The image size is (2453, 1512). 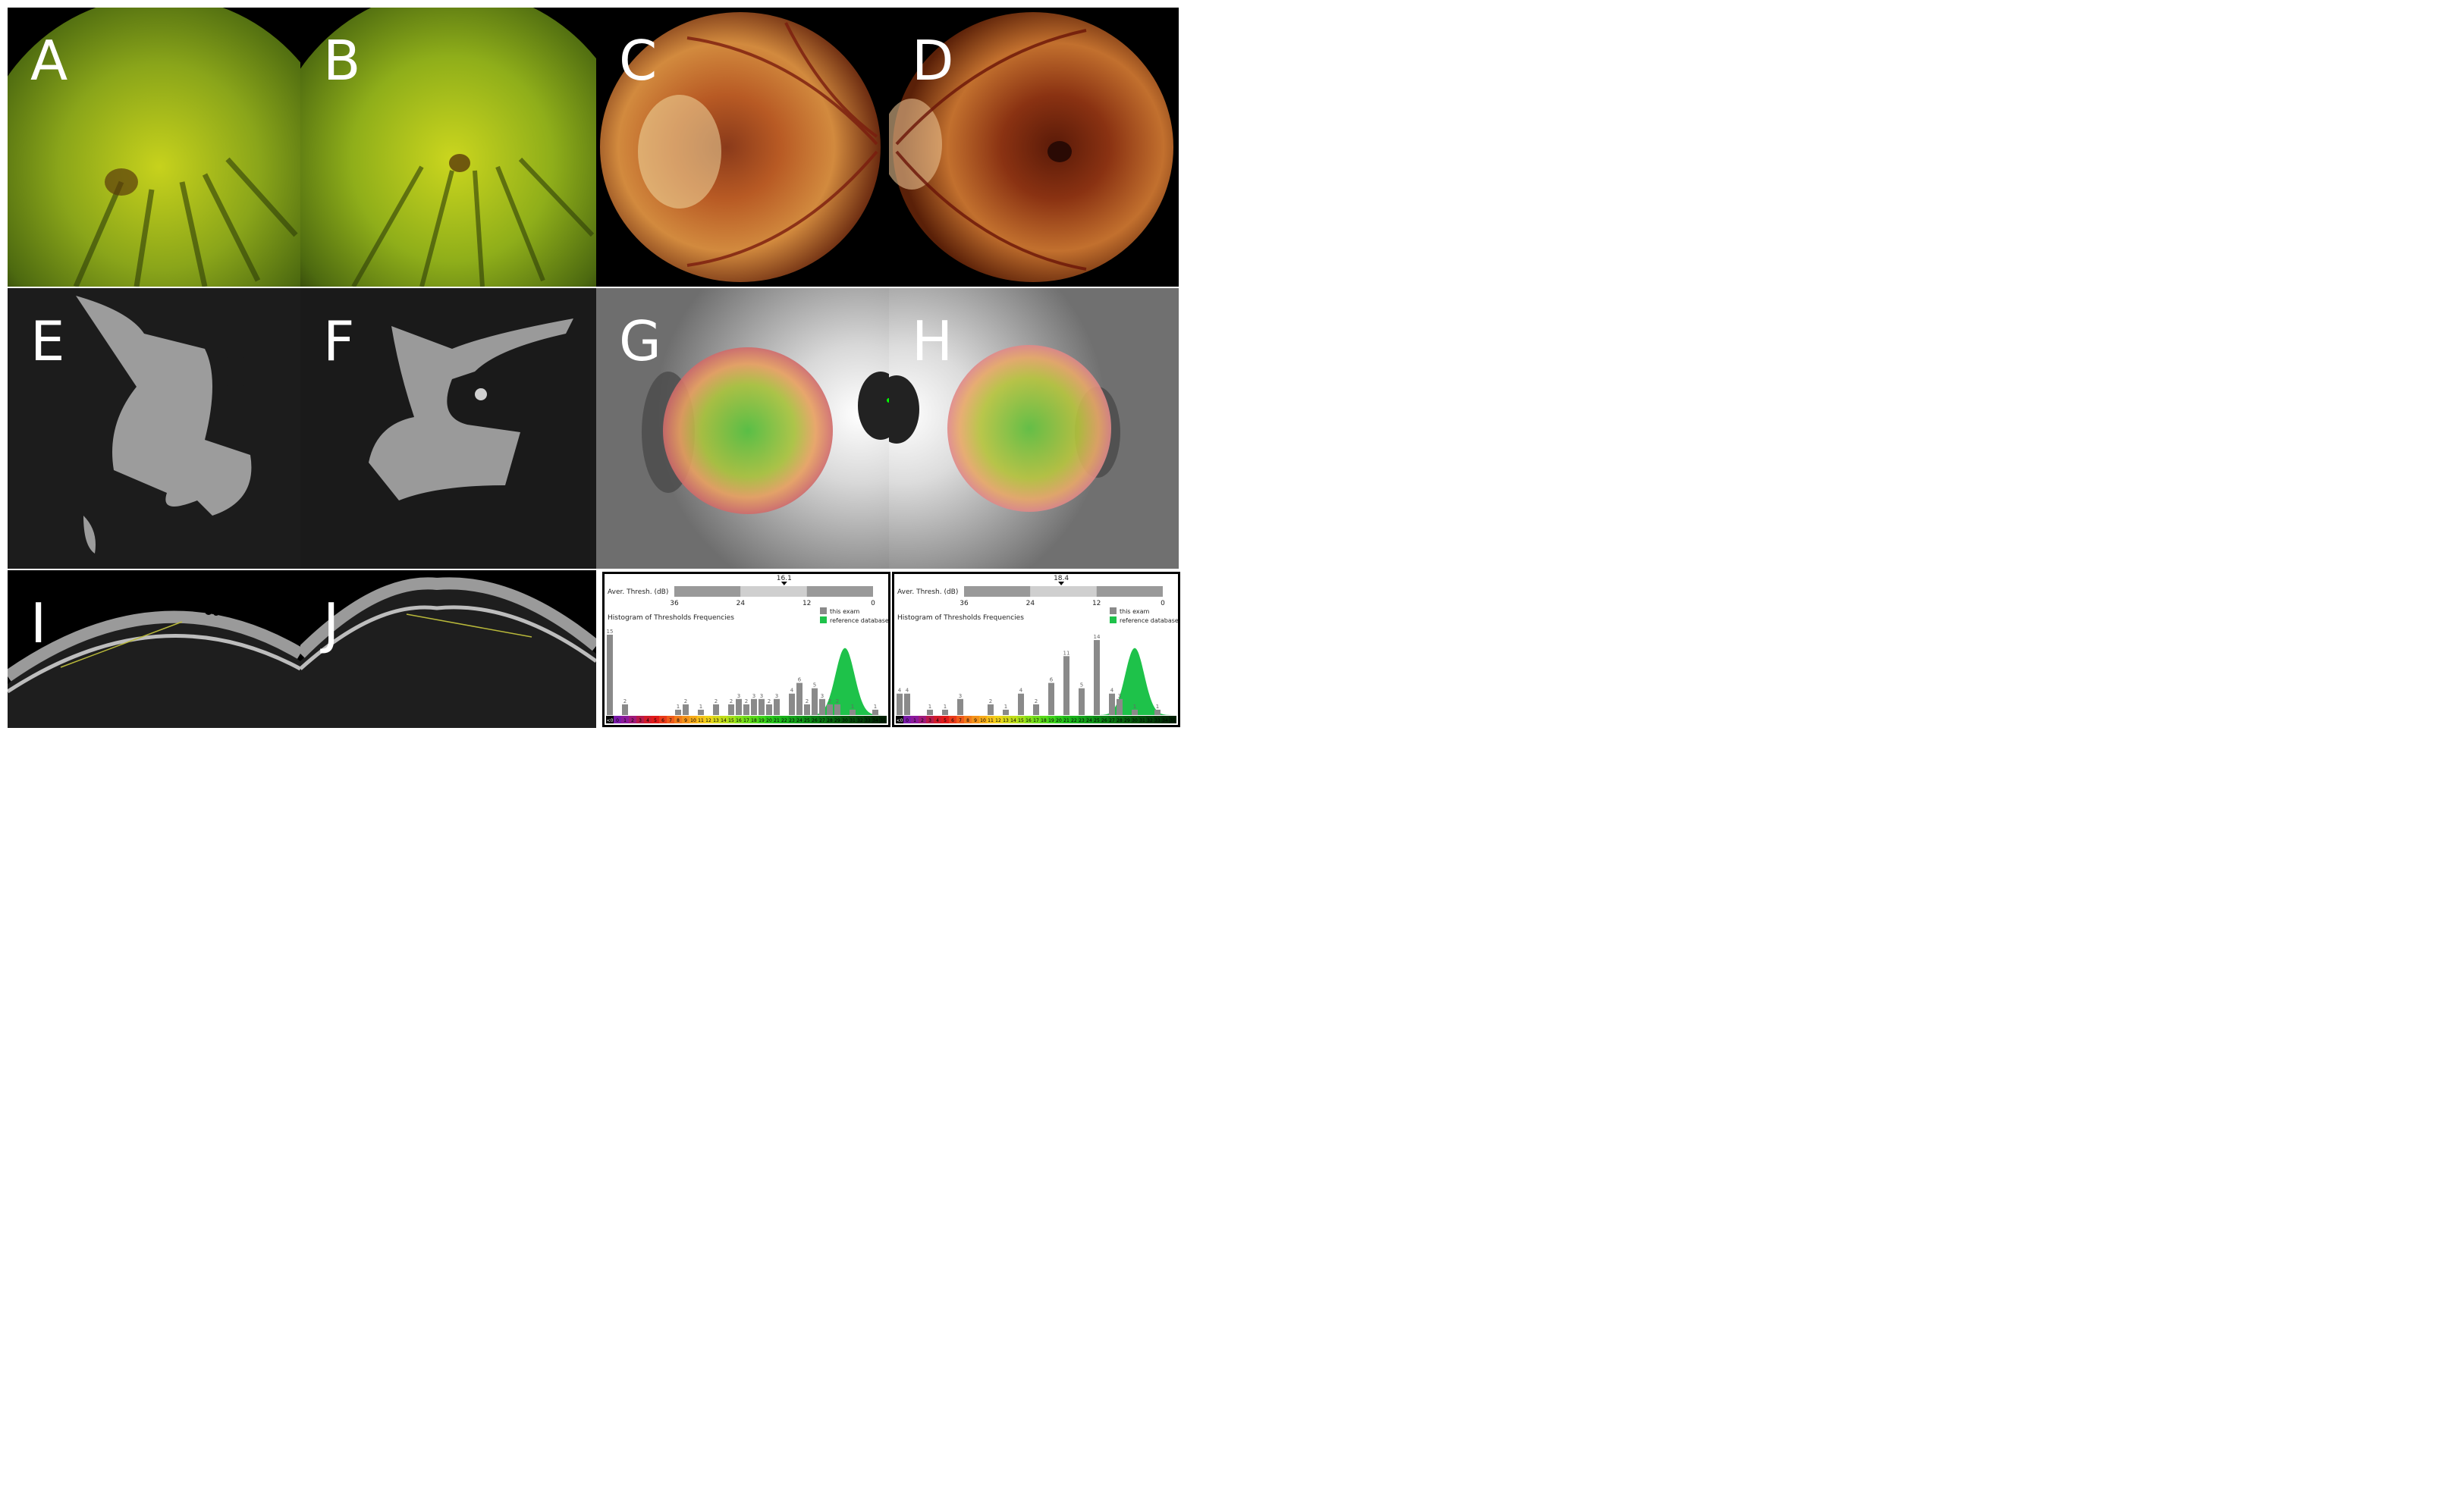 What do you see at coordinates (845, 611) in the screenshot?
I see `legend-label-this-exam: this exam` at bounding box center [845, 611].